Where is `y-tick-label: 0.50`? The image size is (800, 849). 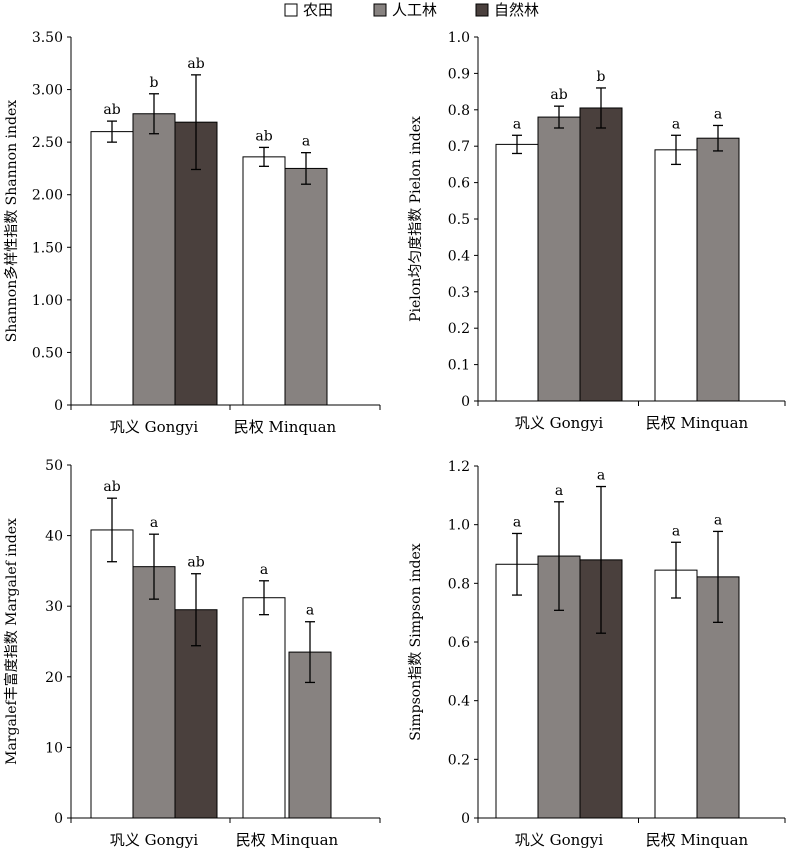 y-tick-label: 0.50 is located at coordinates (47, 353).